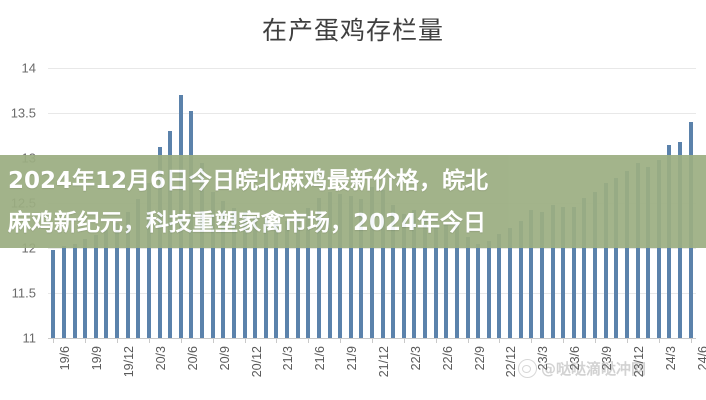  I want to click on x-axis-tick-label: 23/3, so click(543, 358).